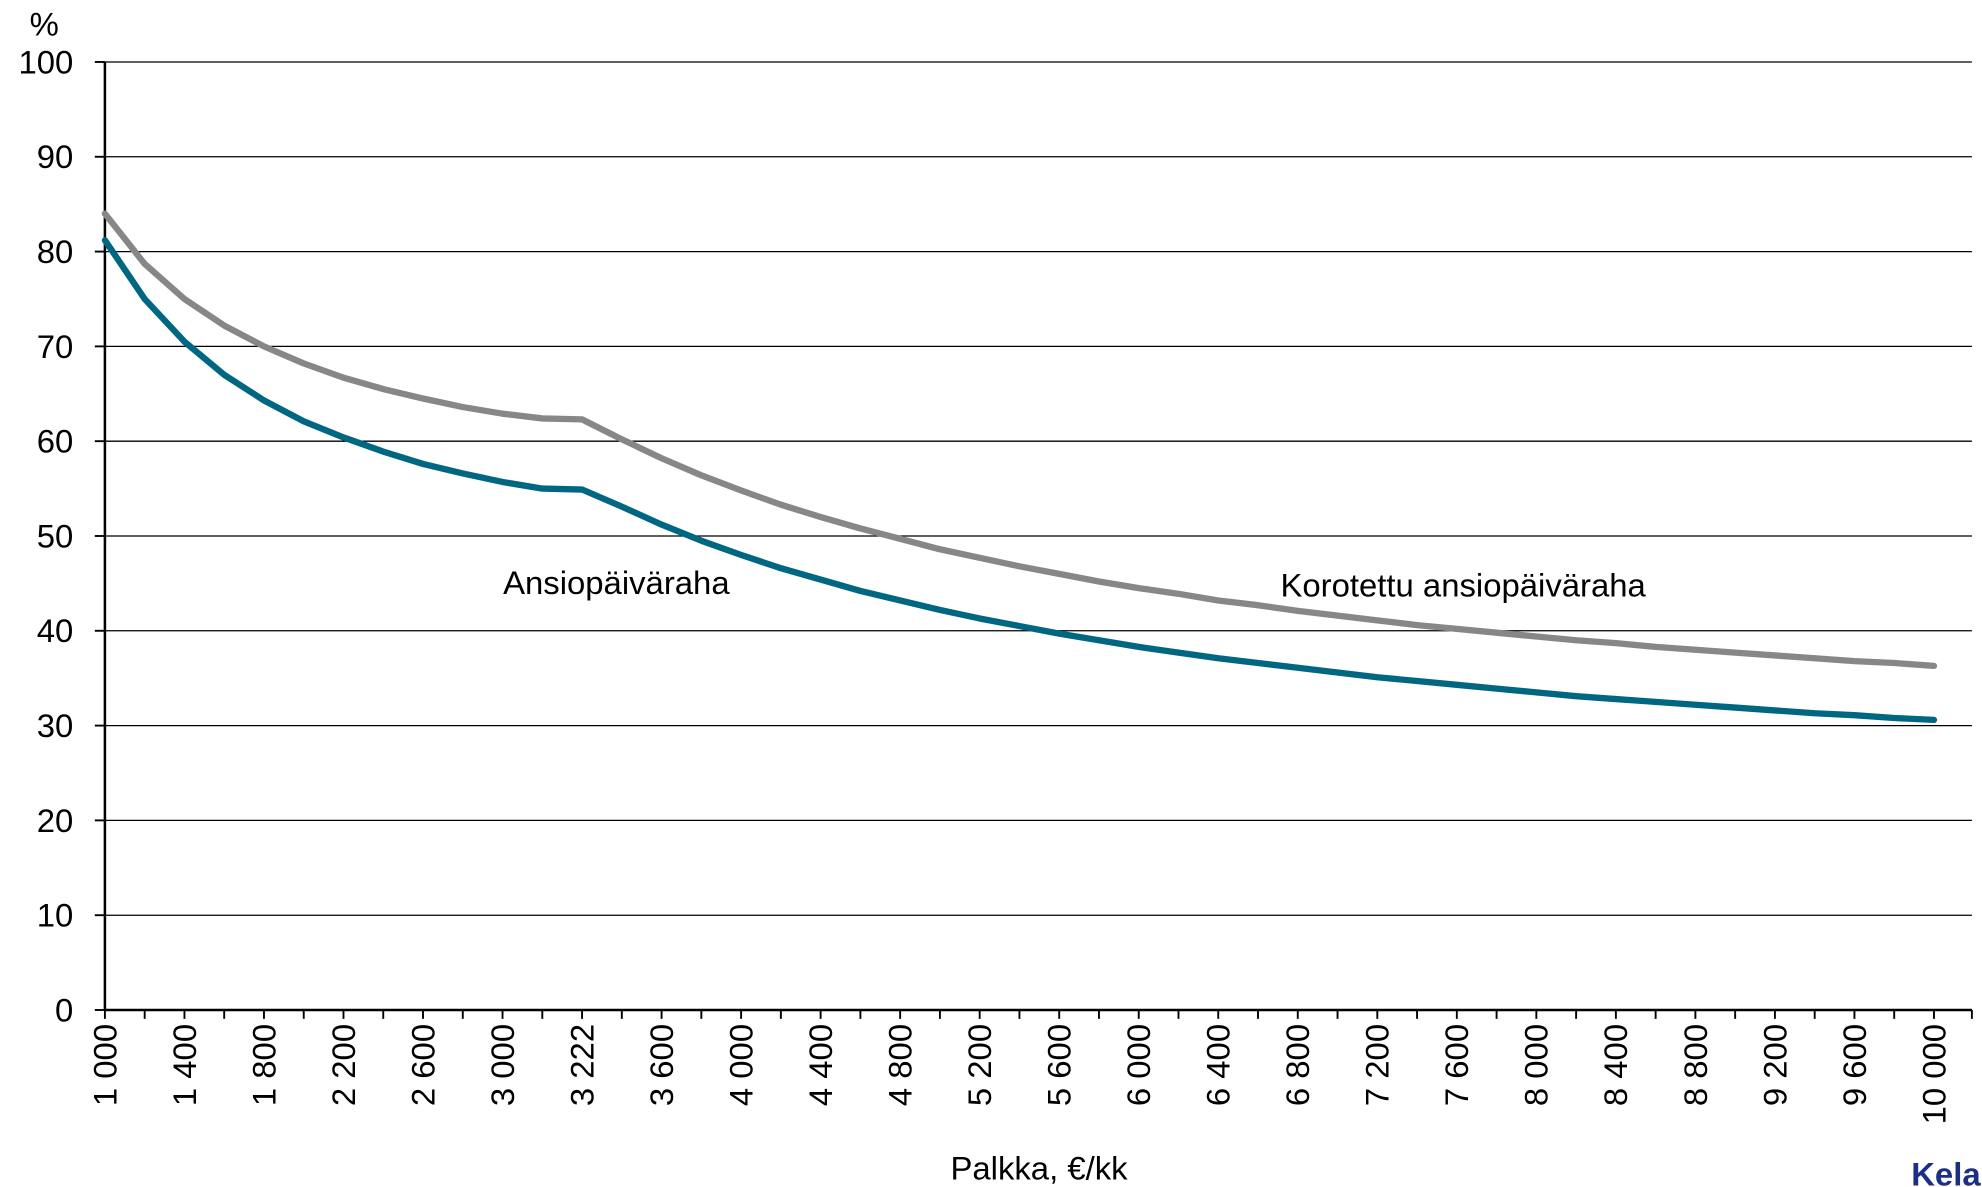 This screenshot has height=1187, width=1982. Describe the element at coordinates (1039, 1167) in the screenshot. I see `x-axis-label: Palkka, €/kk` at that location.